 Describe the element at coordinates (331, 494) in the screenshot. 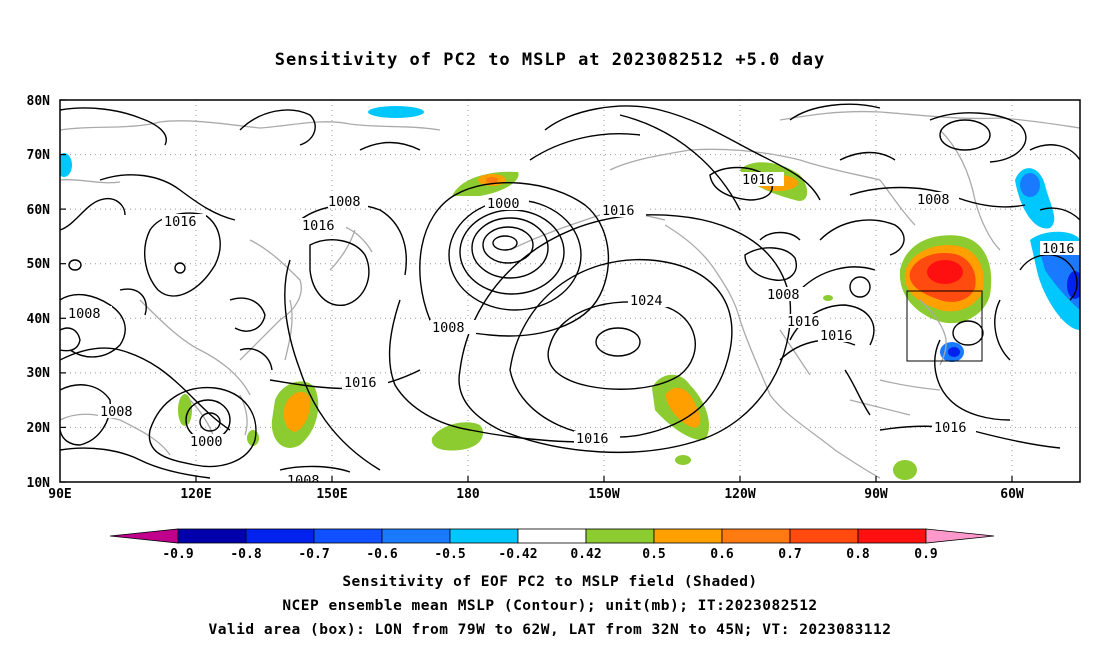

I see `lon-label: 150E` at that location.